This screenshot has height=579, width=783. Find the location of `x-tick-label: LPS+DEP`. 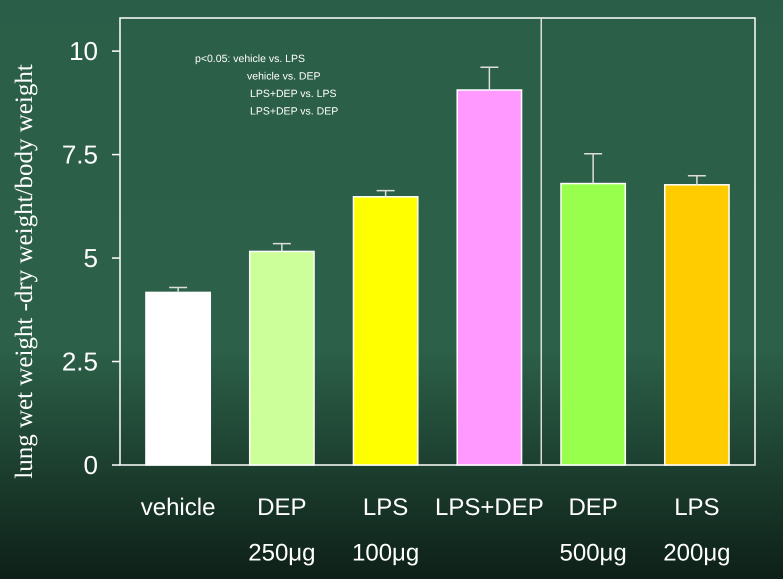

x-tick-label: LPS+DEP is located at coordinates (489, 507).